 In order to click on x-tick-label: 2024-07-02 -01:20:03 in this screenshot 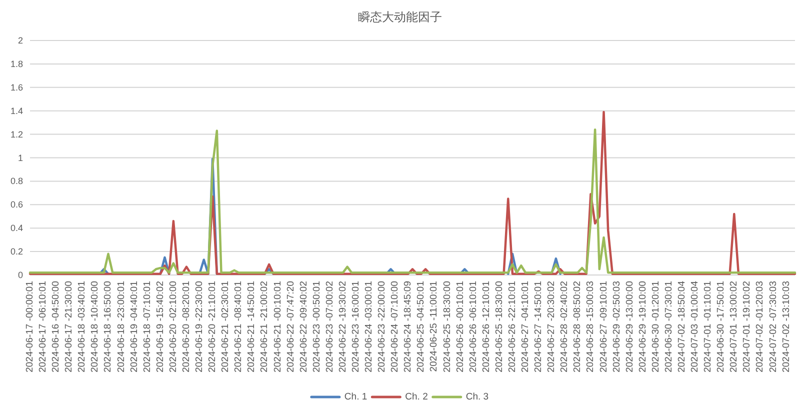, I will do `click(760, 326)`.